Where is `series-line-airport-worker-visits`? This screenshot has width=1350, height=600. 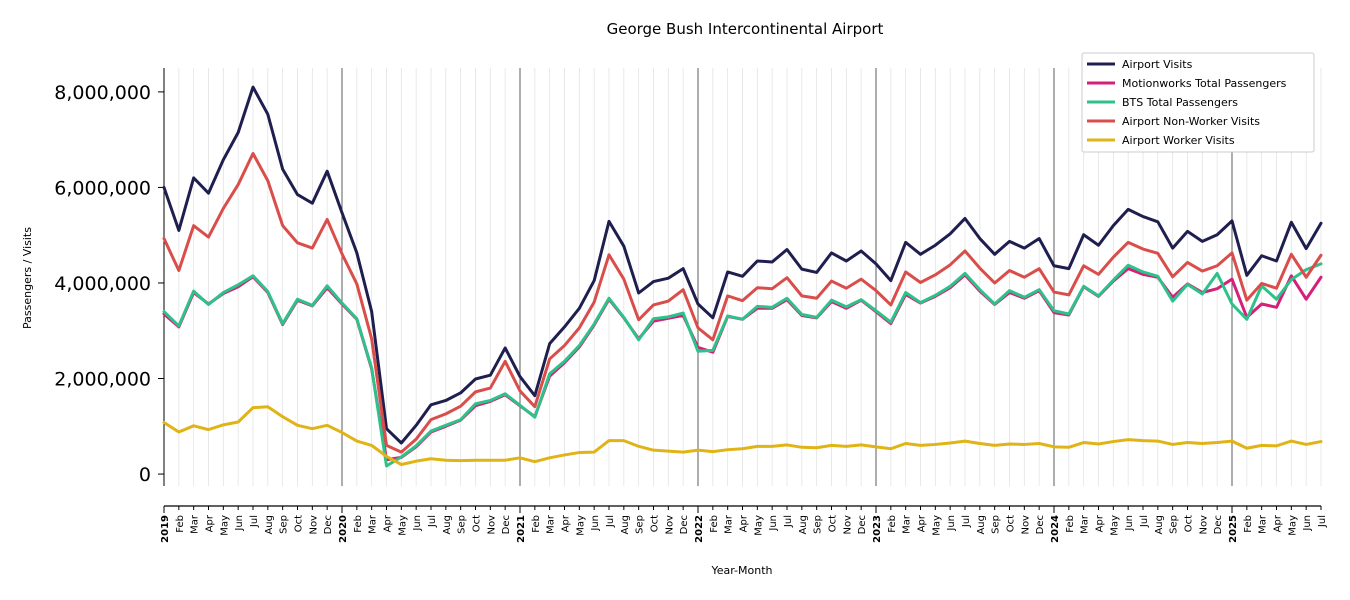
series-line-airport-worker-visits is located at coordinates (742, 435).